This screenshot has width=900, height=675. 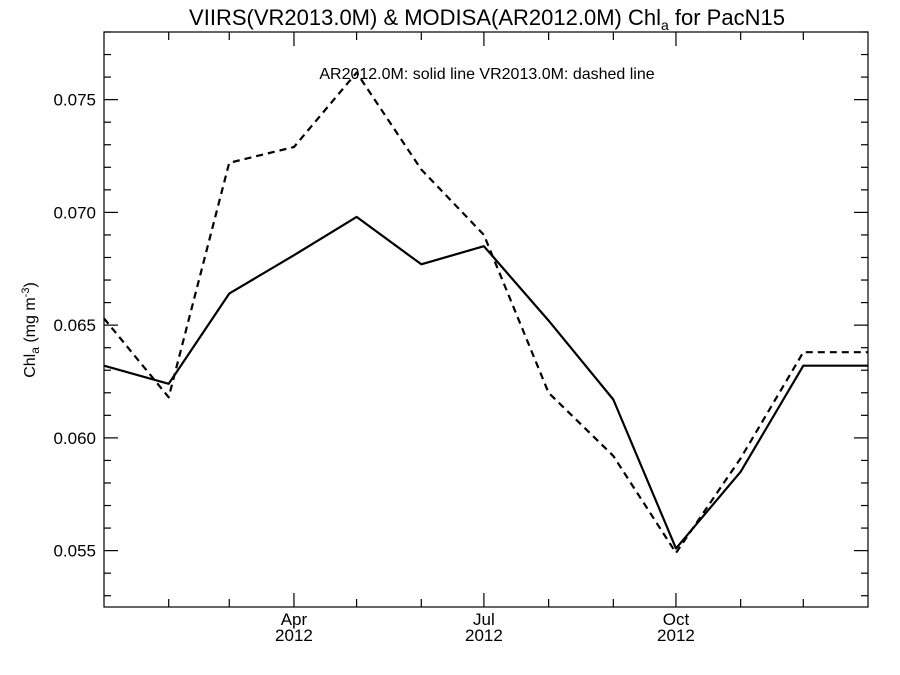 What do you see at coordinates (30, 322) in the screenshot?
I see `y-axis-label-units: (mg m` at bounding box center [30, 322].